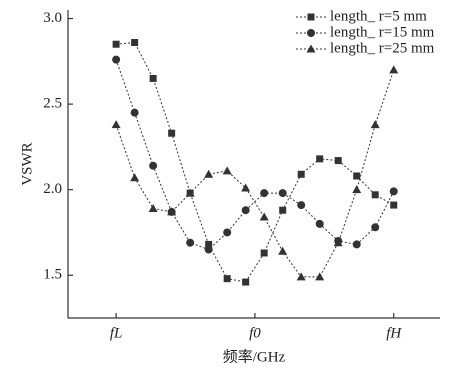  I want to click on x-tick-label: fL, so click(116, 333).